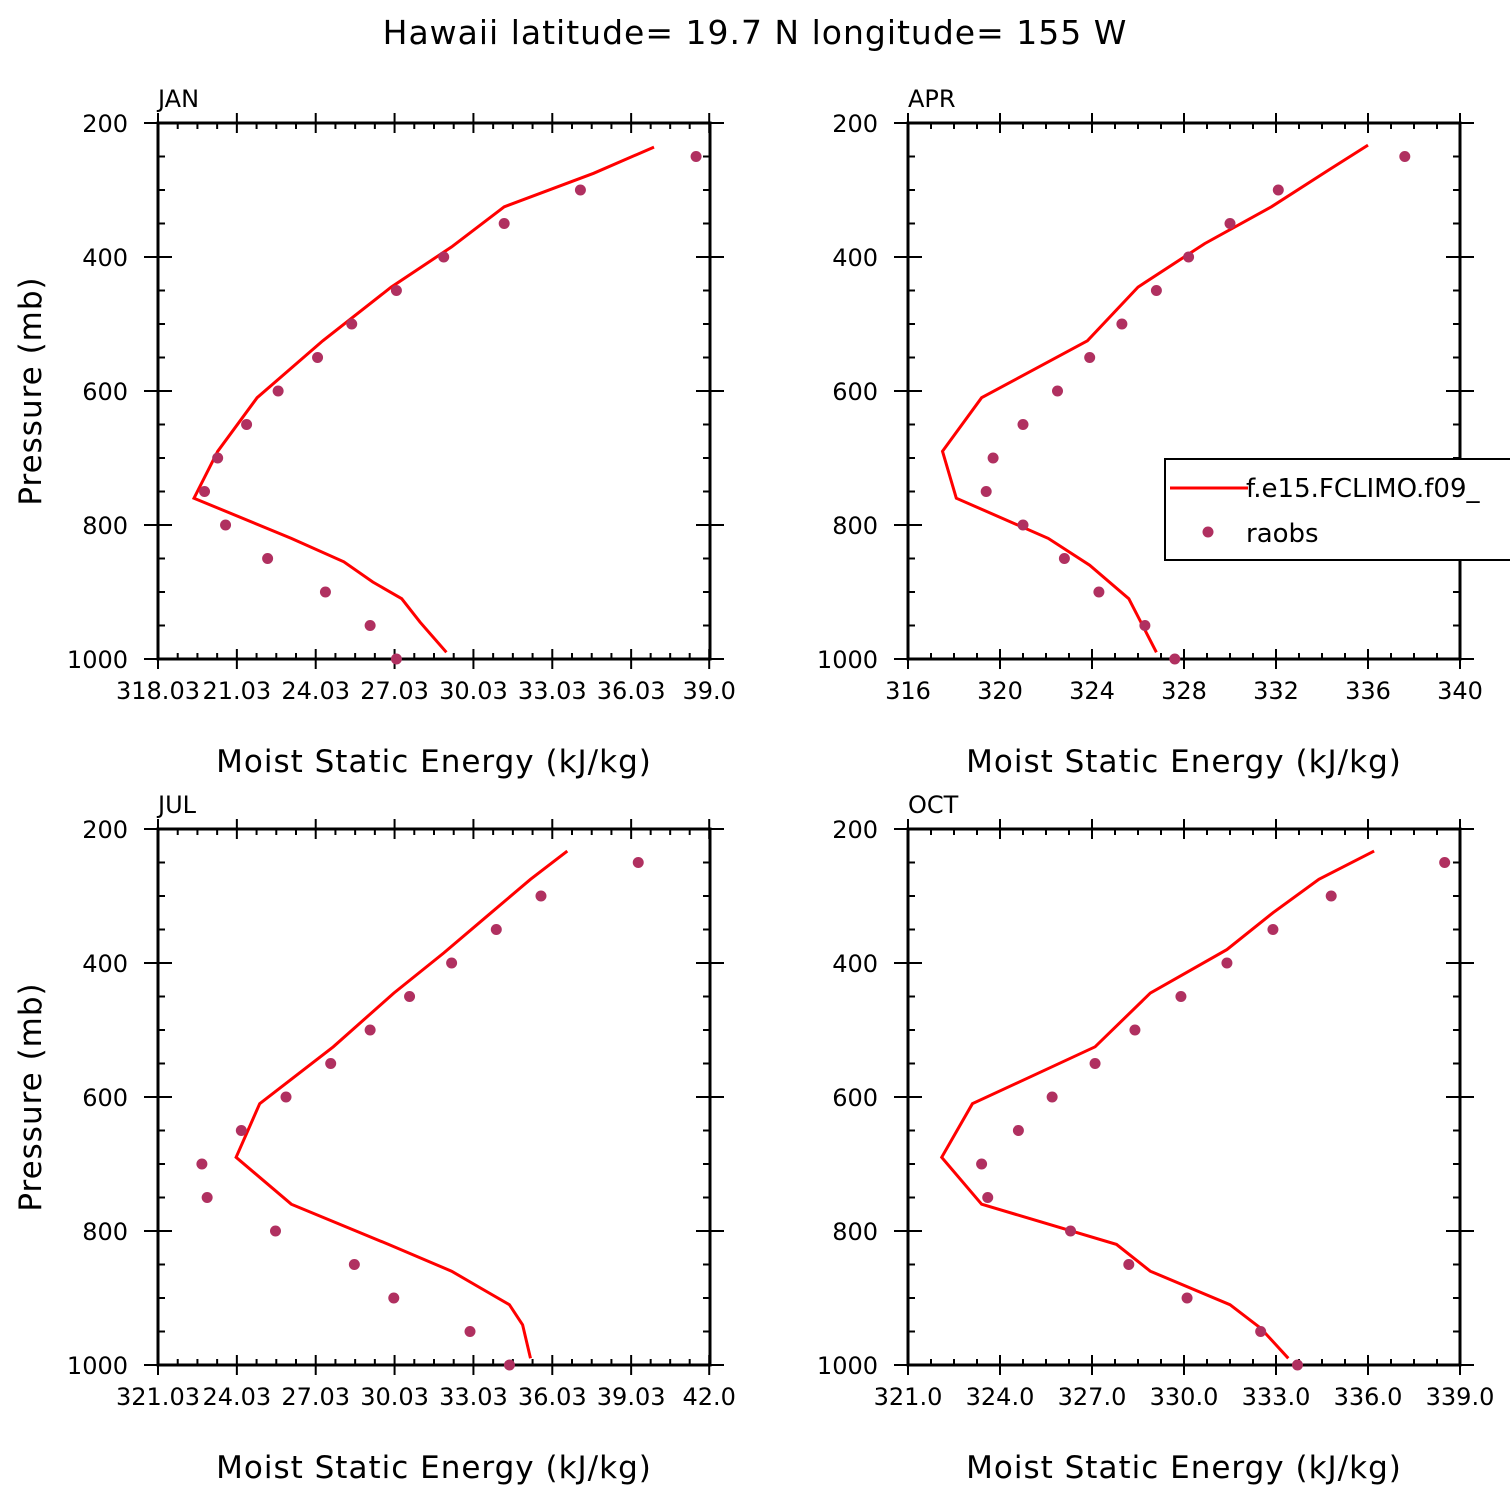 This screenshot has height=1510, width=1510. Describe the element at coordinates (1460, 1397) in the screenshot. I see `x-tick-label: 339.0` at that location.